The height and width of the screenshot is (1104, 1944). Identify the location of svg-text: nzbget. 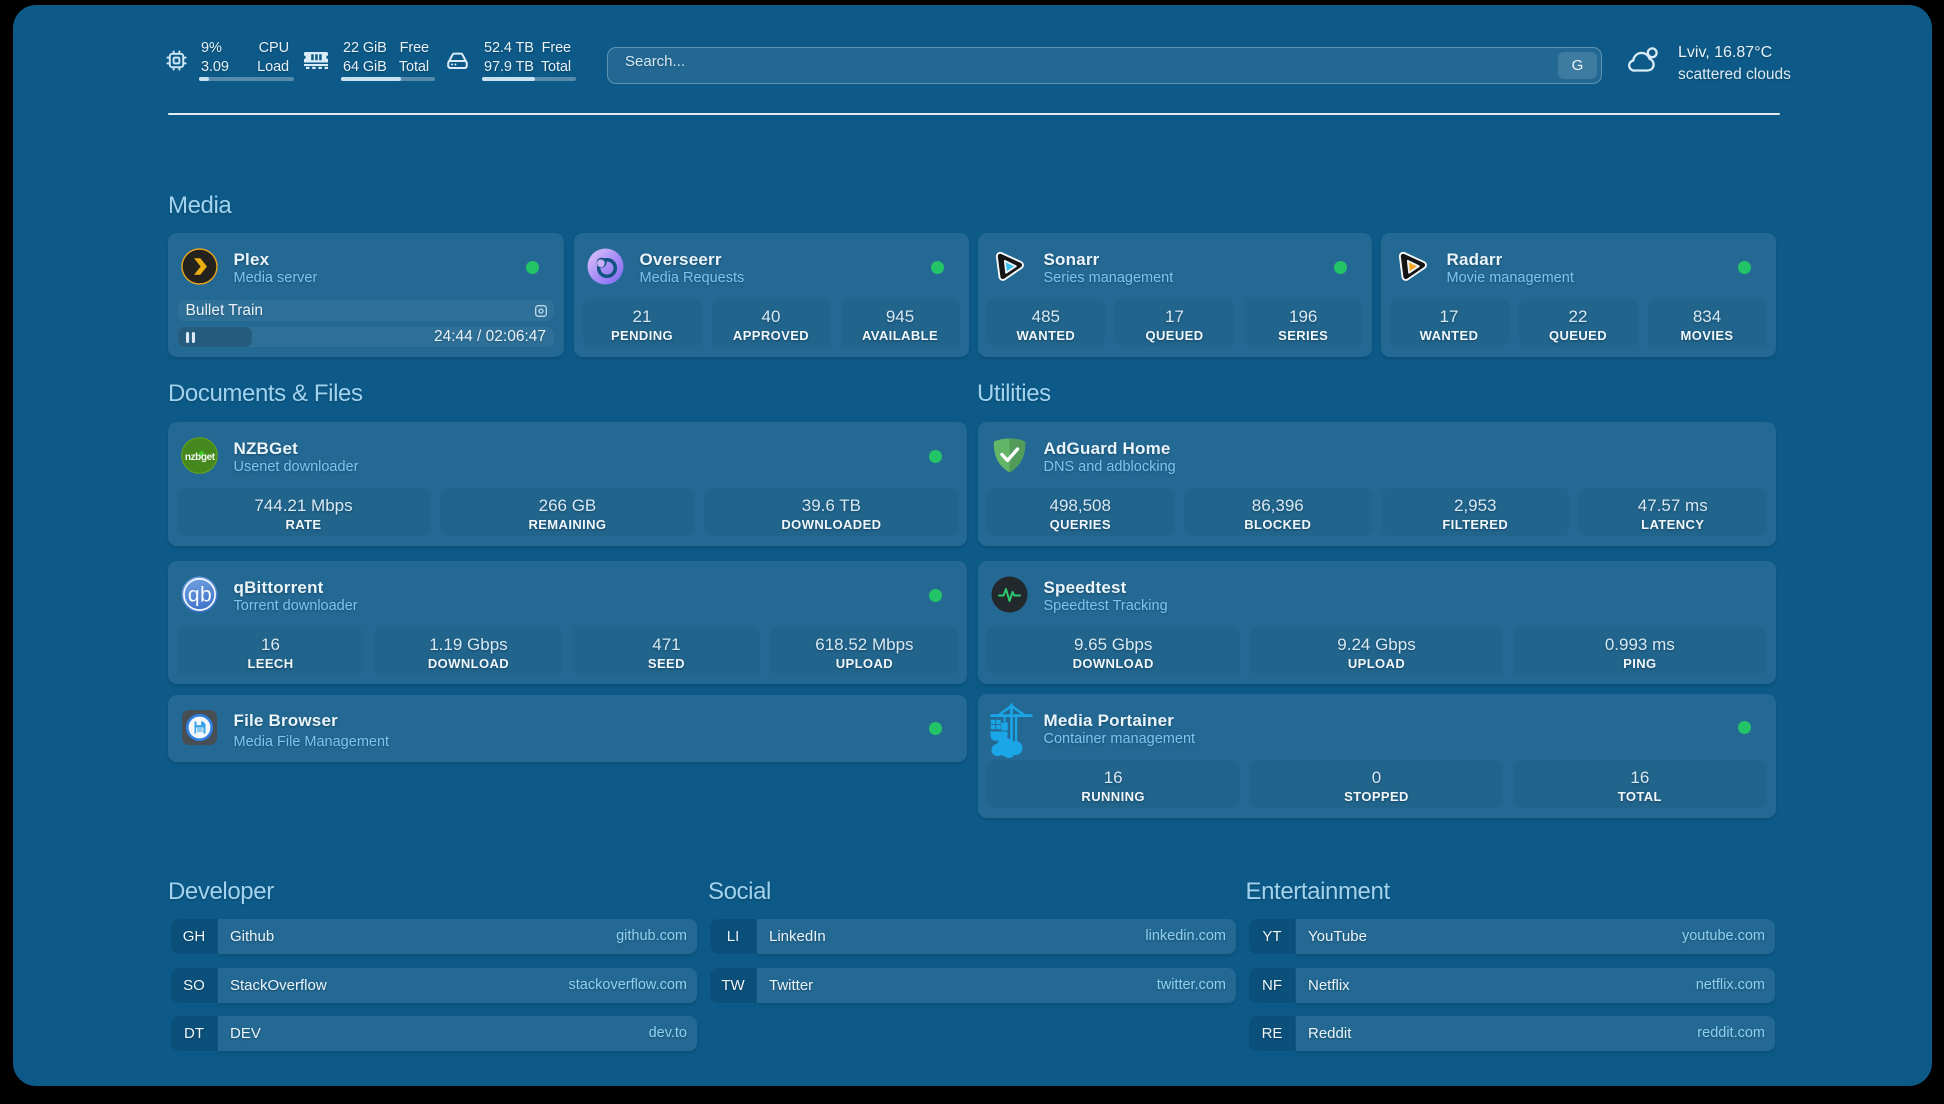
(199, 457).